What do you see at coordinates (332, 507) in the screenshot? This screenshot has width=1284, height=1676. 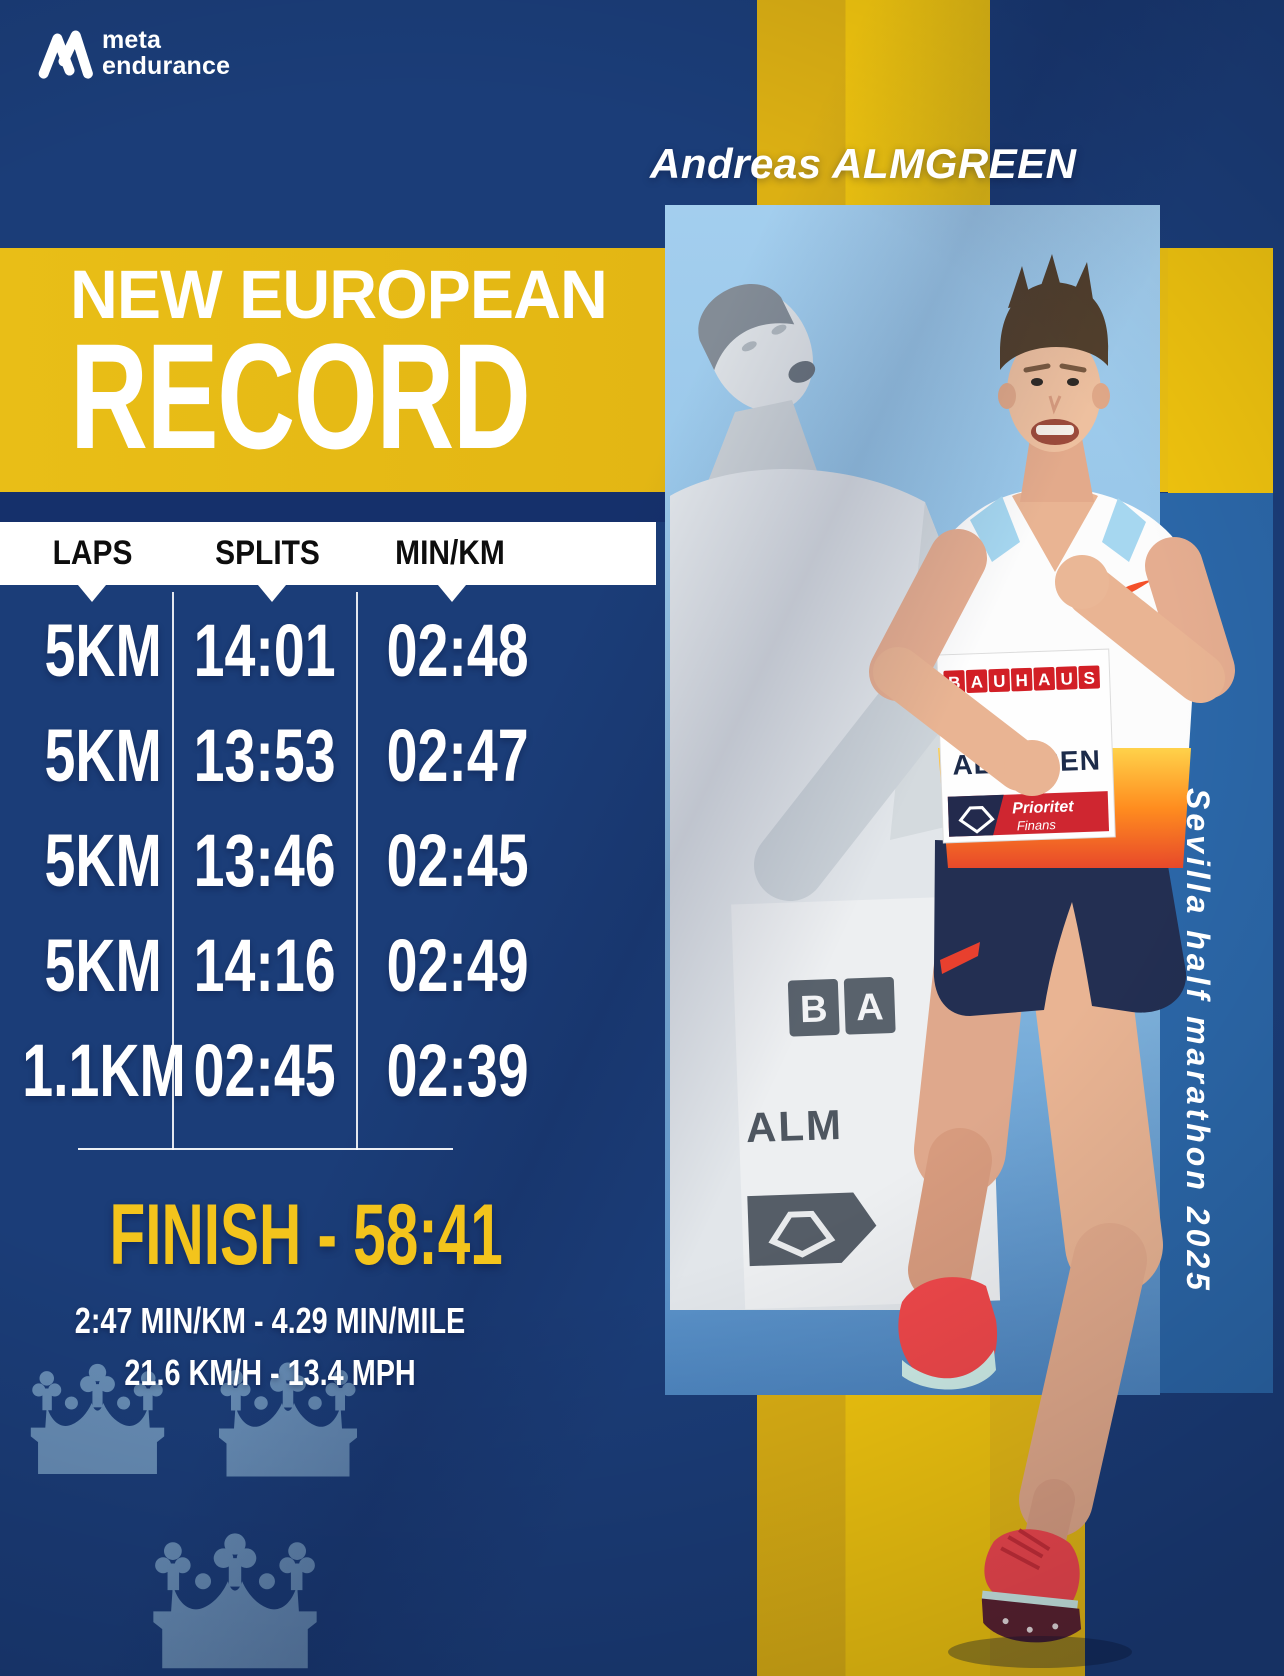 I see `navy-divider-strip` at bounding box center [332, 507].